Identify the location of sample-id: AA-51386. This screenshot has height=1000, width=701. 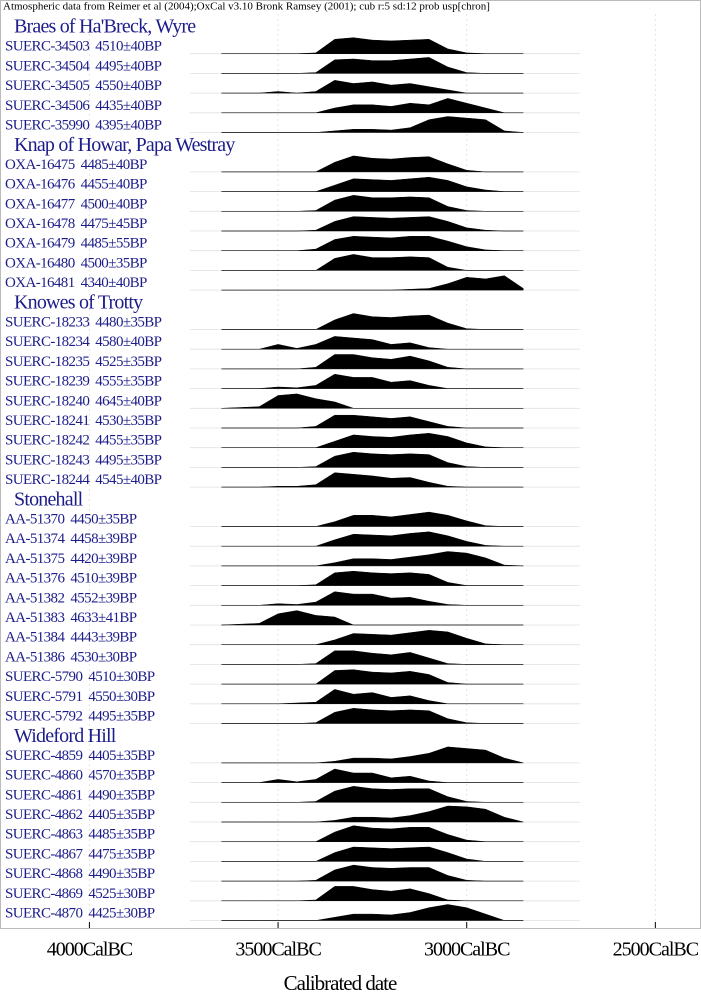
(35, 658).